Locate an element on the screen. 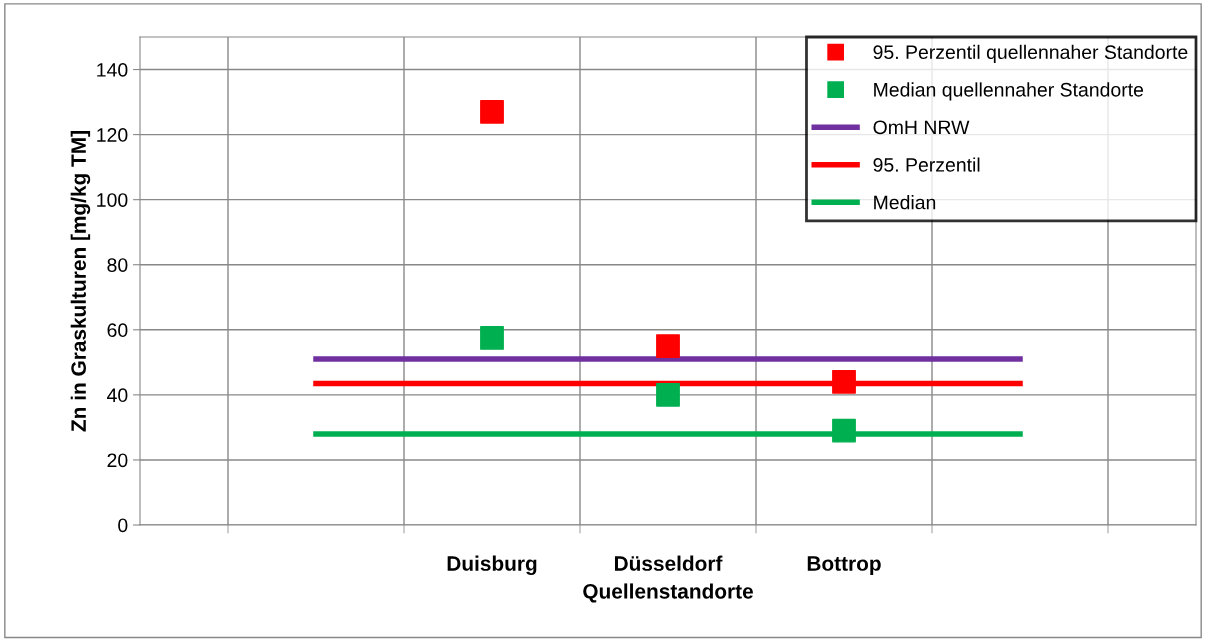  legend-label: Median quellennaher Standorte is located at coordinates (1009, 91).